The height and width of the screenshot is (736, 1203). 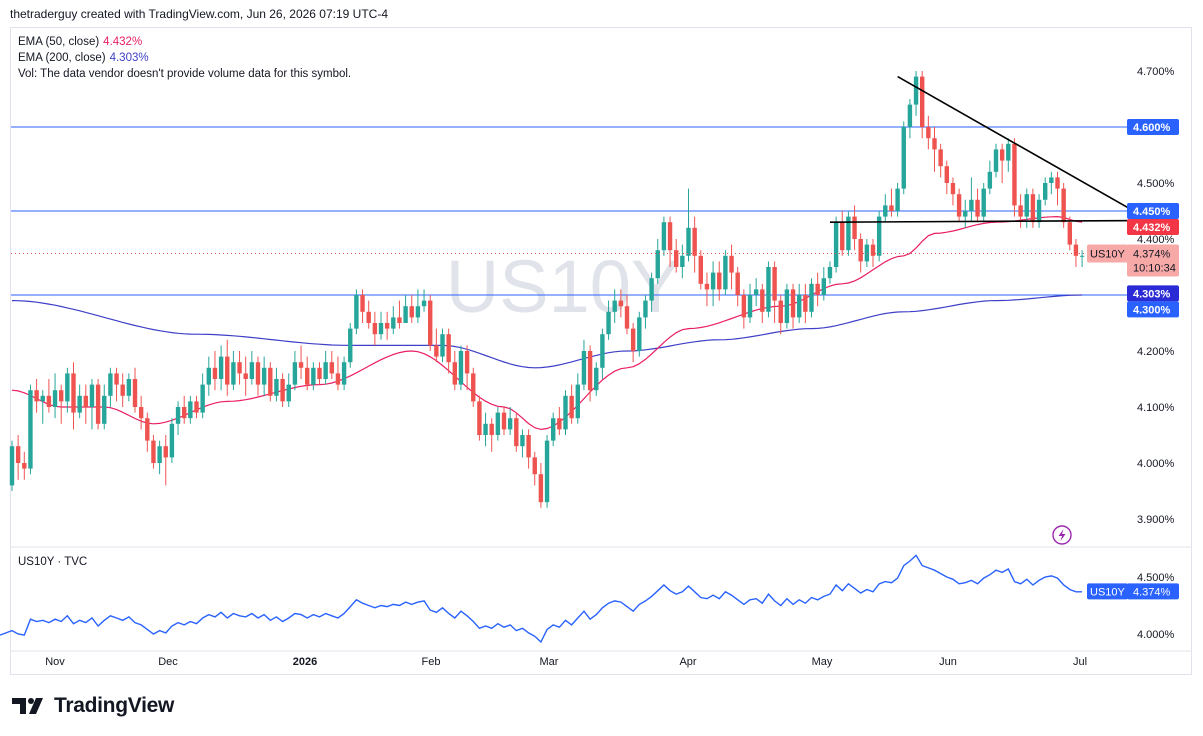 What do you see at coordinates (1156, 408) in the screenshot?
I see `y-tick-label: 4.100%` at bounding box center [1156, 408].